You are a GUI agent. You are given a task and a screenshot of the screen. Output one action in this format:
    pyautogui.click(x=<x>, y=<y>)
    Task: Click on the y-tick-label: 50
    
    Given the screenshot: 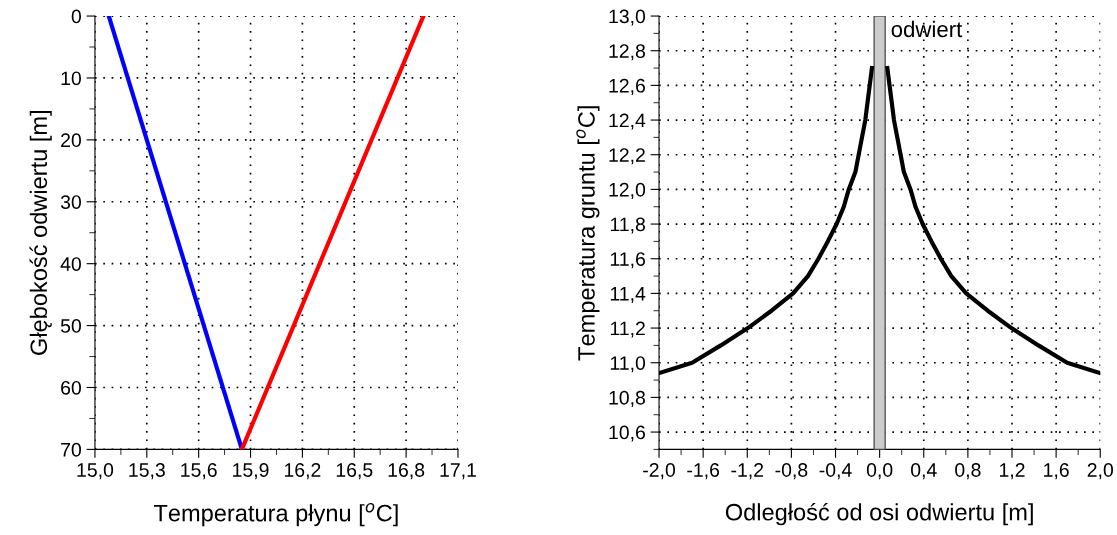 What is the action you would take?
    pyautogui.click(x=70, y=326)
    